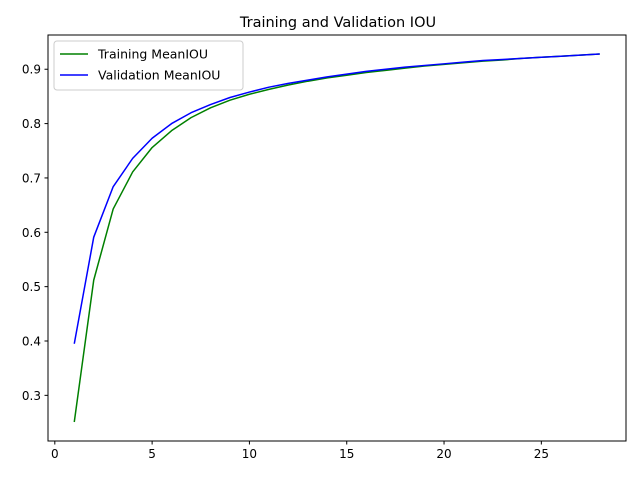 The height and width of the screenshot is (480, 640). What do you see at coordinates (31, 178) in the screenshot?
I see `y-tick-label: 0.7` at bounding box center [31, 178].